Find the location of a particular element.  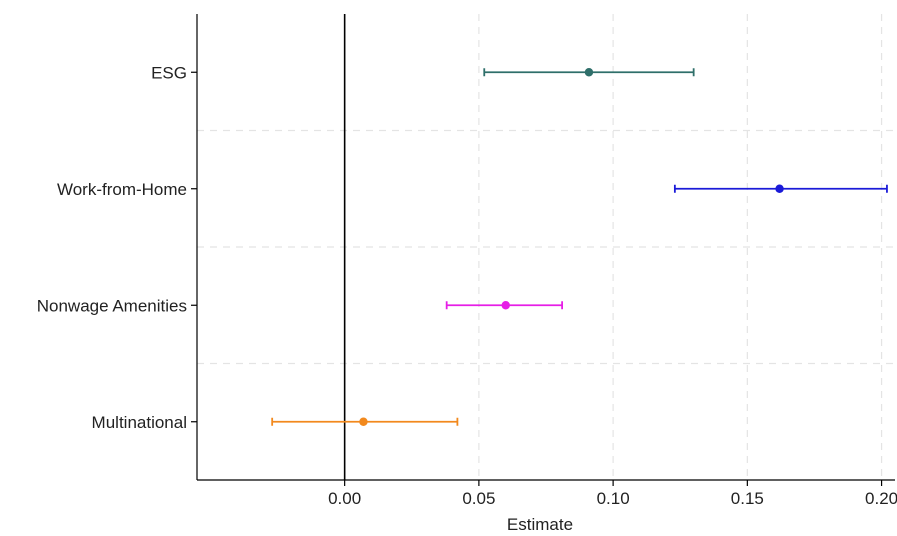

category-label: Work-from-Home is located at coordinates (122, 189).